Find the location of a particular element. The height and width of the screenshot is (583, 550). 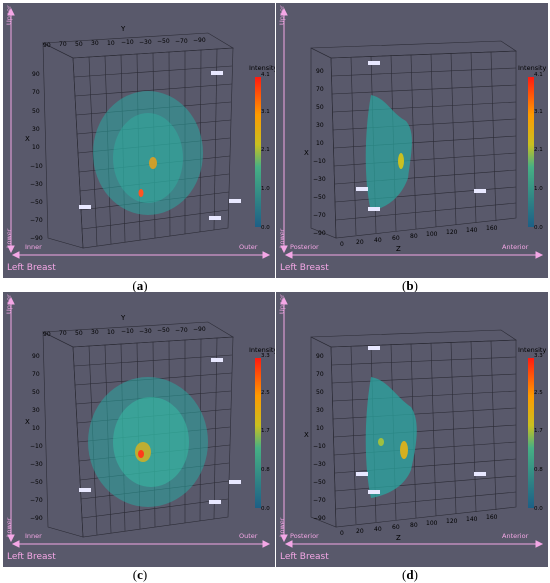

caption-d: (d) is located at coordinates (410, 574).